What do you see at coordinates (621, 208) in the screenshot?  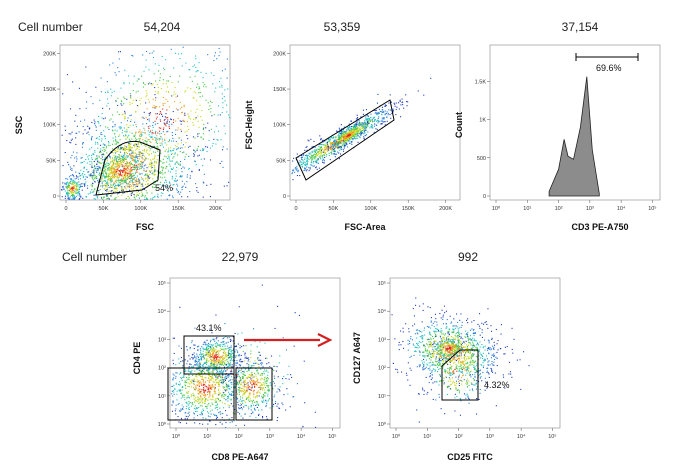 I see `x-tick-label: 10⁴` at bounding box center [621, 208].